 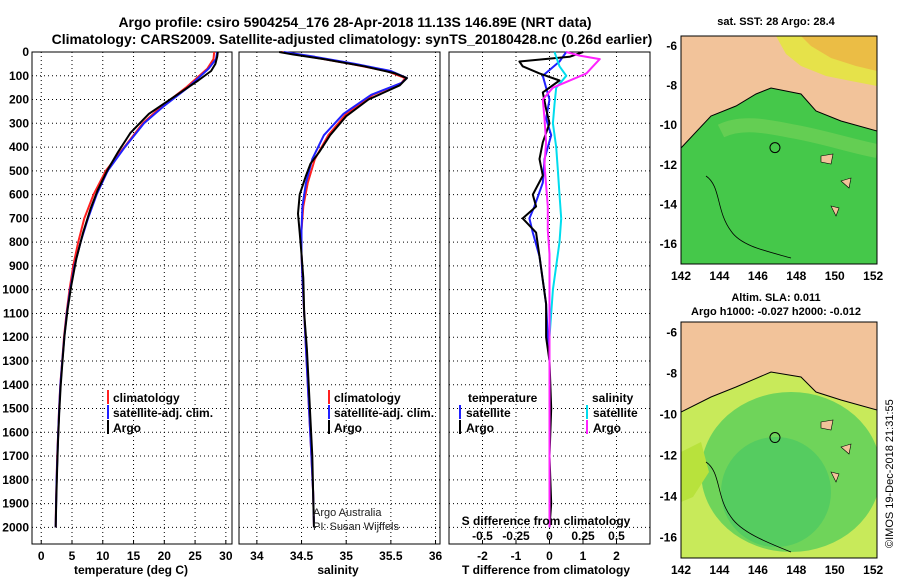 What do you see at coordinates (607, 428) in the screenshot?
I see `legend-s-argo-label: Argo` at bounding box center [607, 428].